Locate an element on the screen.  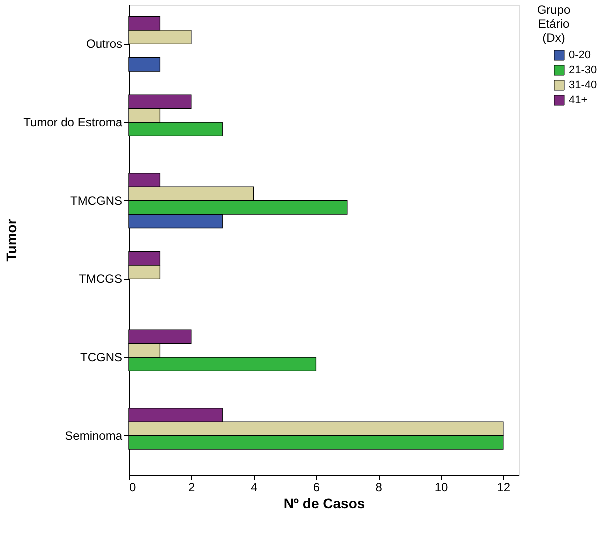
x-tick-label: 12 is located at coordinates (504, 487).